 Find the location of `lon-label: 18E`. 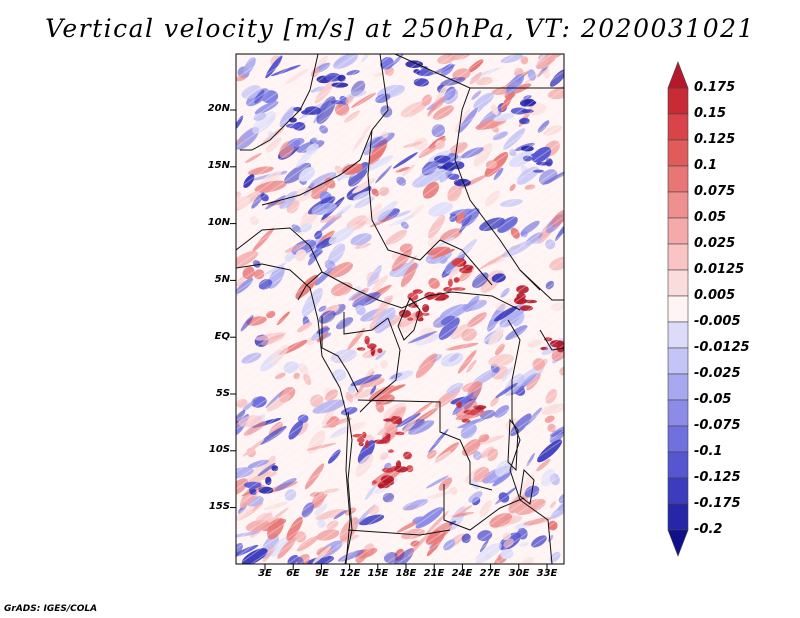

lon-label: 18E is located at coordinates (406, 573).